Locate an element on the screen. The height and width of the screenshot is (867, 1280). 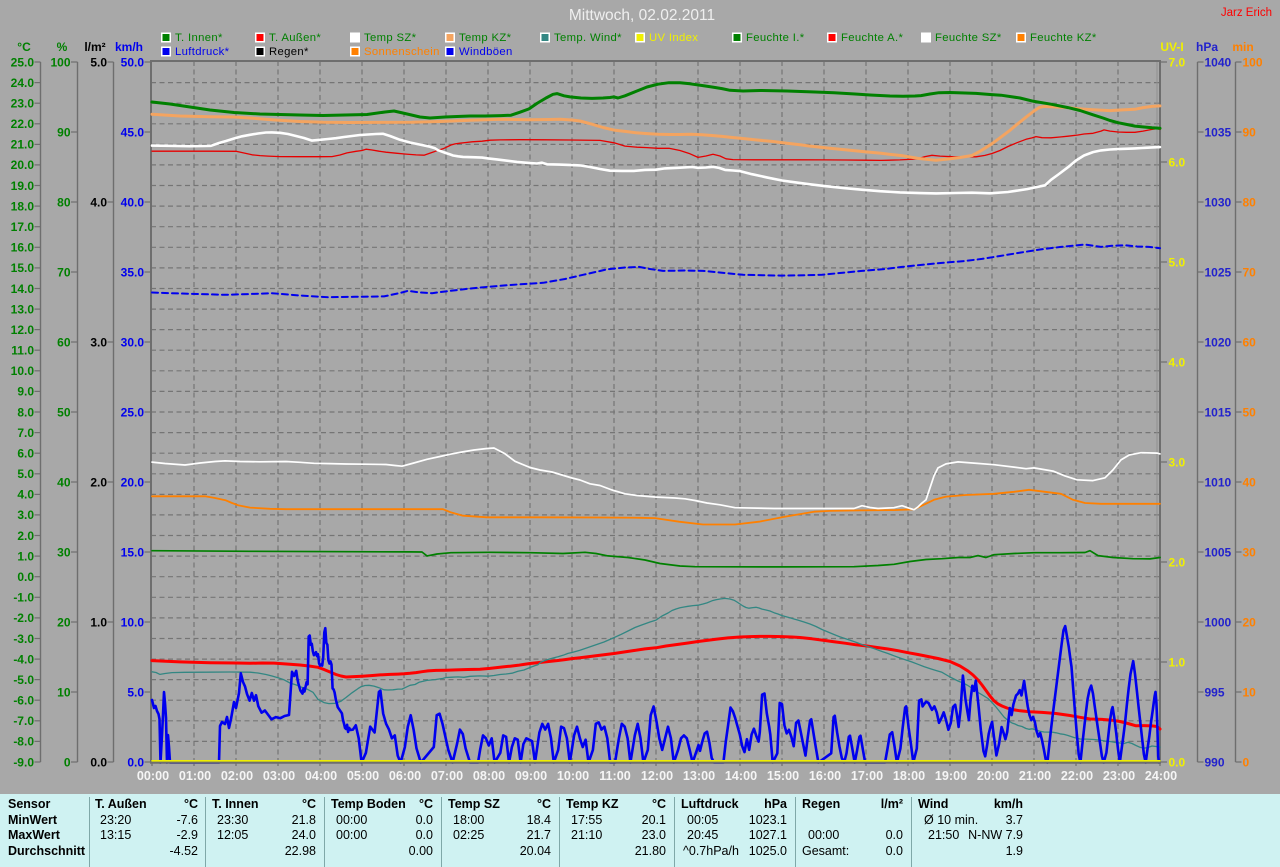
svg-text: 16.0 is located at coordinates (23, 248).